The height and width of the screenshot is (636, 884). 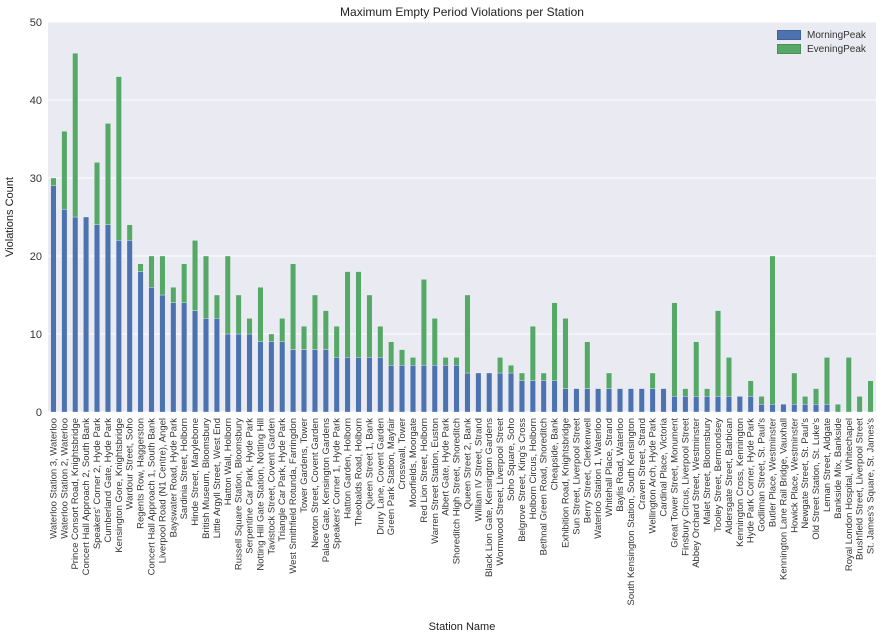 I want to click on x-tick-label: Drury Lane, Covent Garden, so click(x=380, y=476).